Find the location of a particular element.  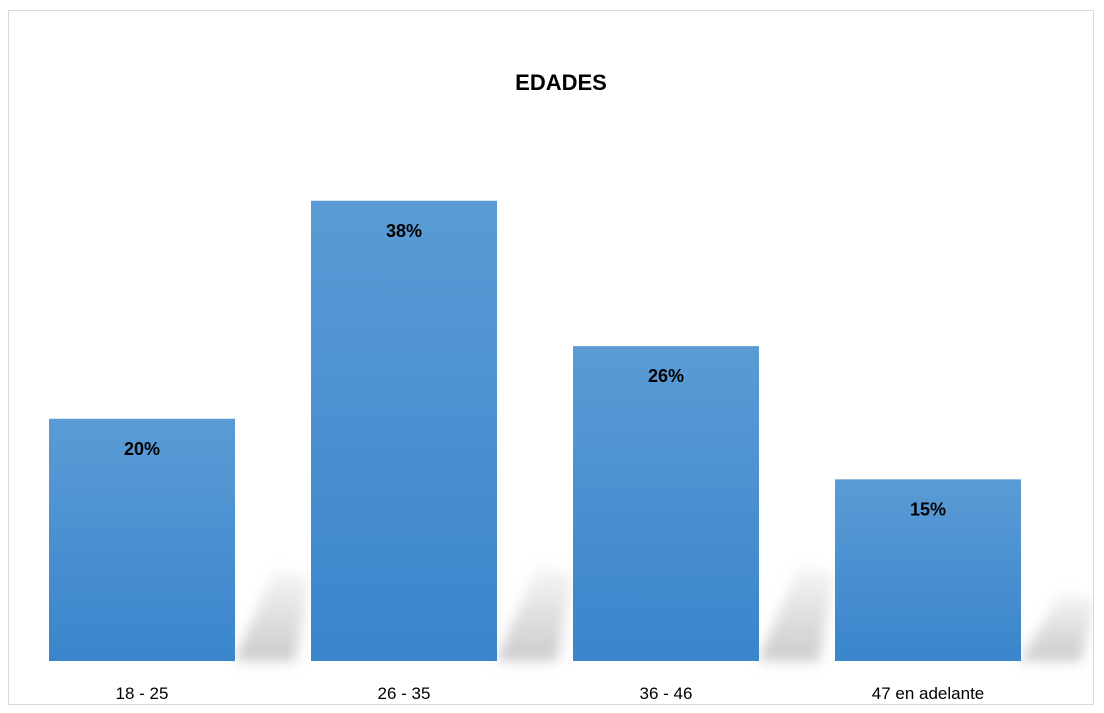

category-label: 26 - 35 is located at coordinates (404, 693).